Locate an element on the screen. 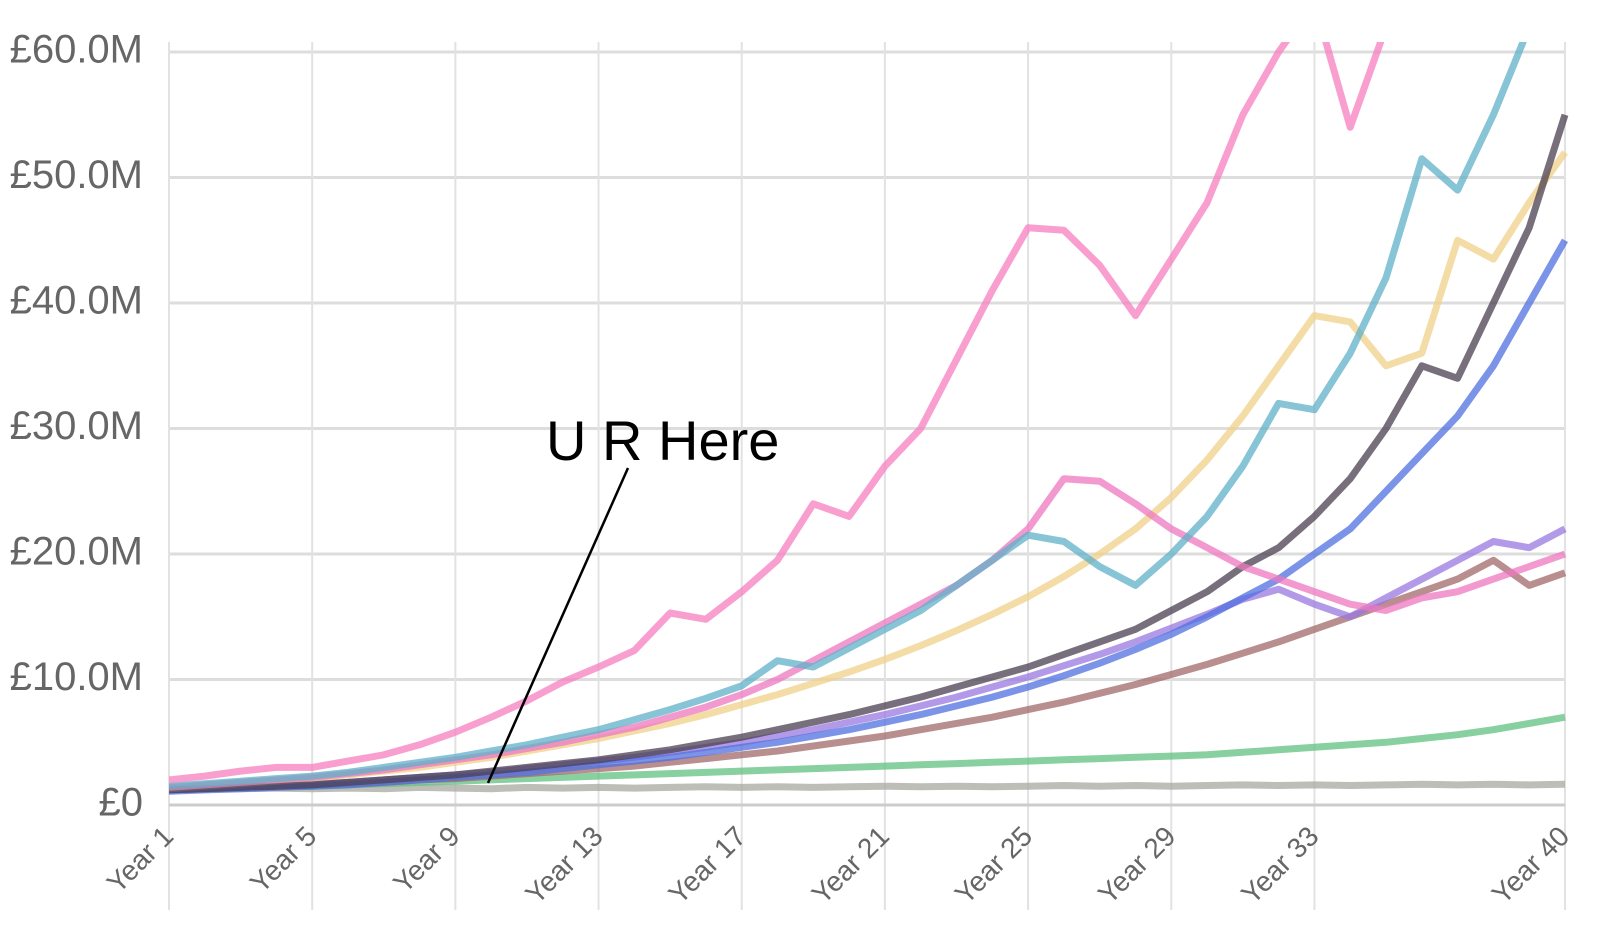 This screenshot has width=1600, height=941. x-tick-label: Year 21 is located at coordinates (850, 864).